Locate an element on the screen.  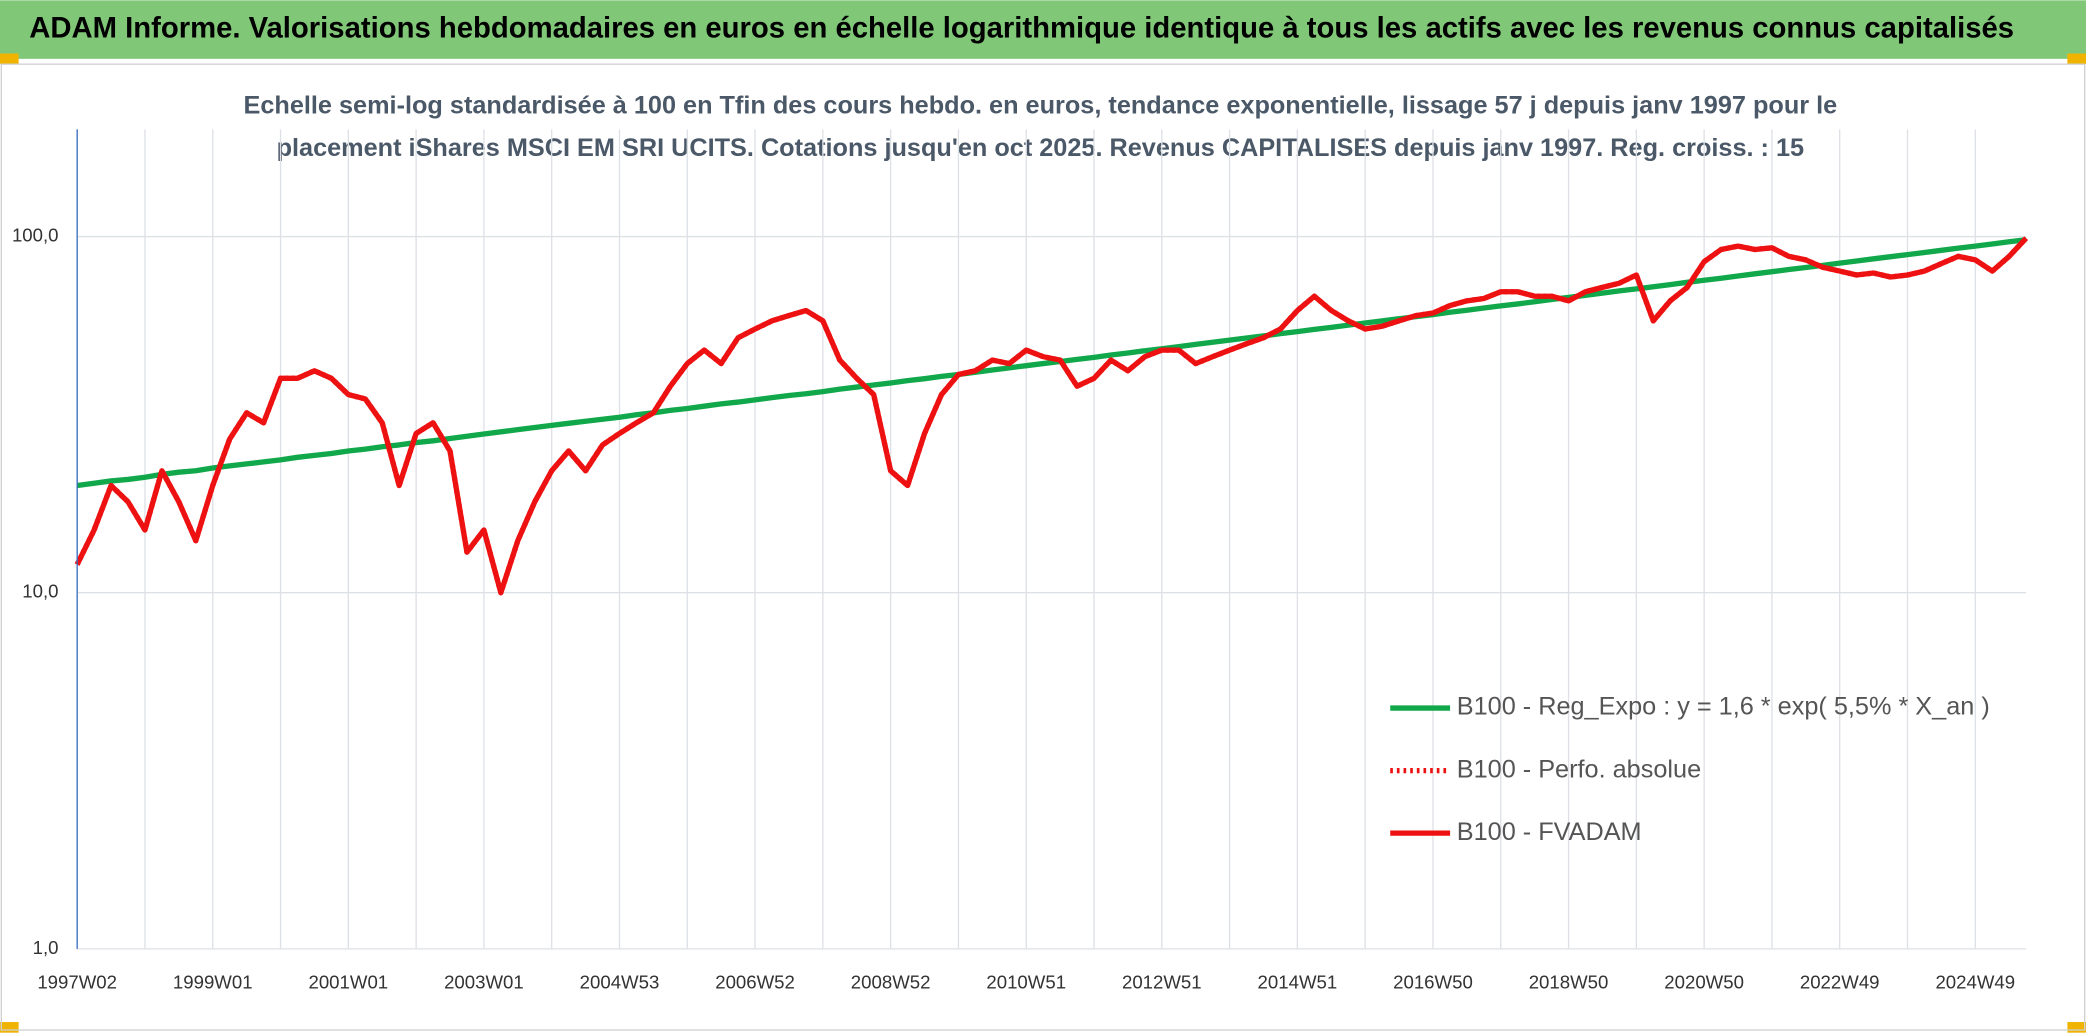
x-tick-label: 2006W52 is located at coordinates (755, 981).